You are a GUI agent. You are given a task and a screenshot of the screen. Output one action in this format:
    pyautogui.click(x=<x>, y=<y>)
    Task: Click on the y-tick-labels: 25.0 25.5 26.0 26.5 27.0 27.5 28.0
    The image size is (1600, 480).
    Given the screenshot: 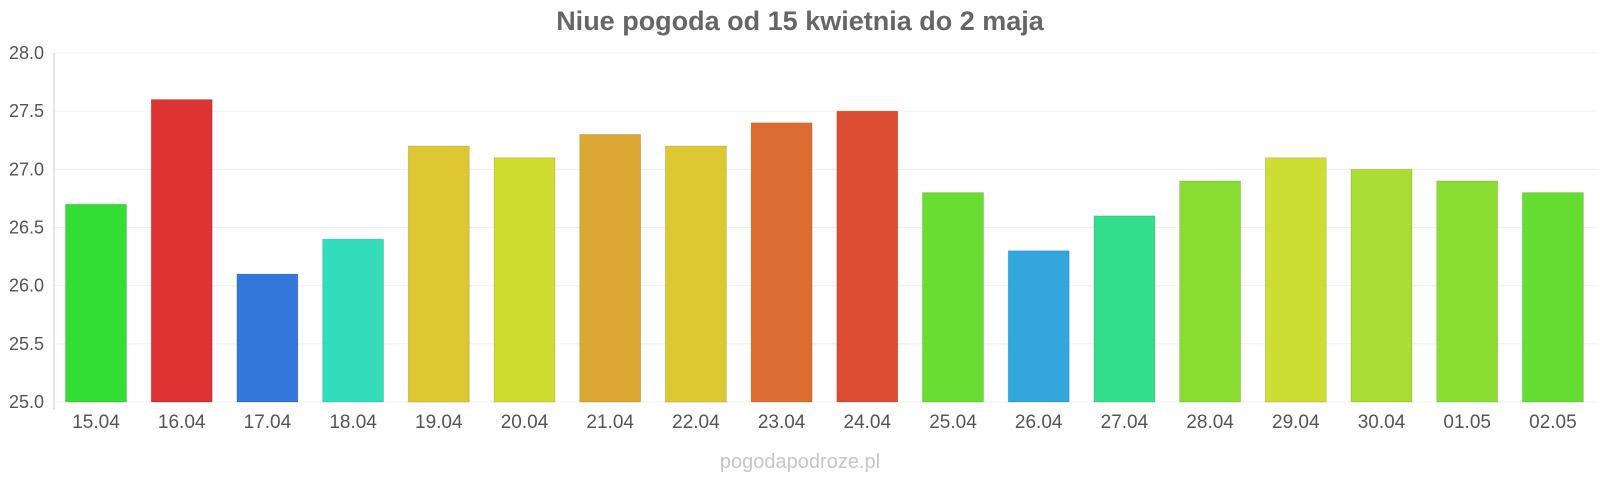 What is the action you would take?
    pyautogui.click(x=26, y=227)
    